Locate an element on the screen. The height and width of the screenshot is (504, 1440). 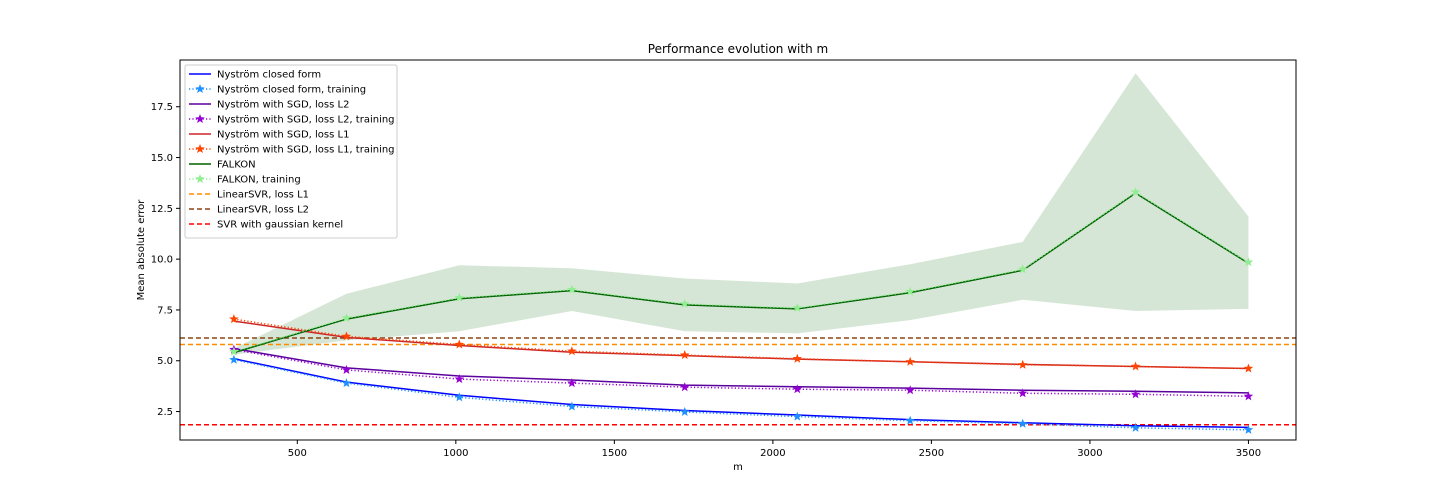
x-tick-label: 1000 is located at coordinates (455, 453).